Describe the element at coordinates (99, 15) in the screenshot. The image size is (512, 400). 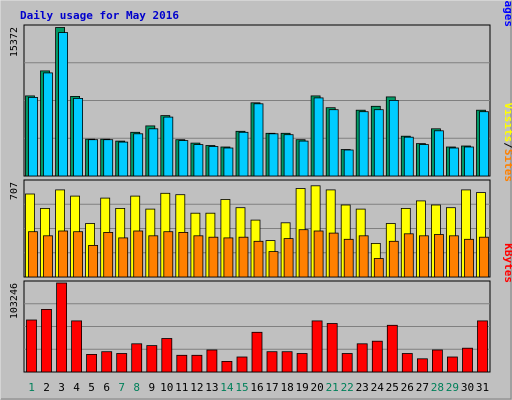
I see `chart-title: Daily usage for May 2016` at that location.